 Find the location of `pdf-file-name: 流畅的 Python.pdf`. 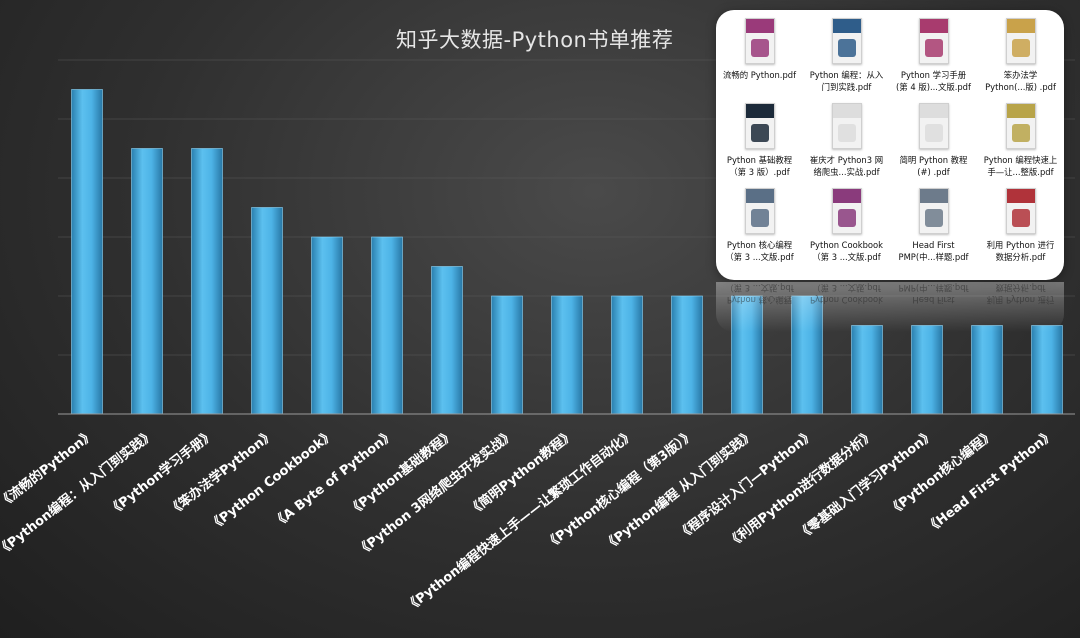

pdf-file-name: 流畅的 Python.pdf is located at coordinates (759, 75).